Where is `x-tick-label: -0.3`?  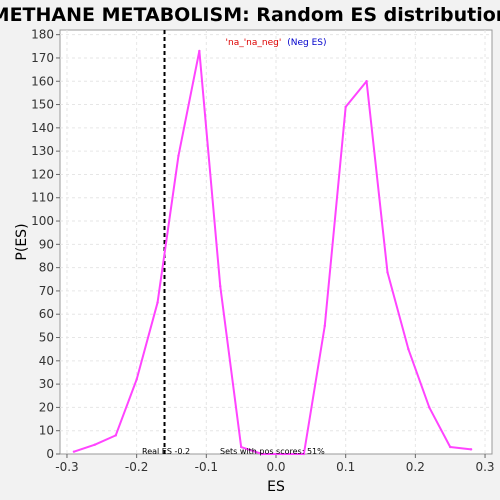
x-tick-label: -0.3 is located at coordinates (66, 467).